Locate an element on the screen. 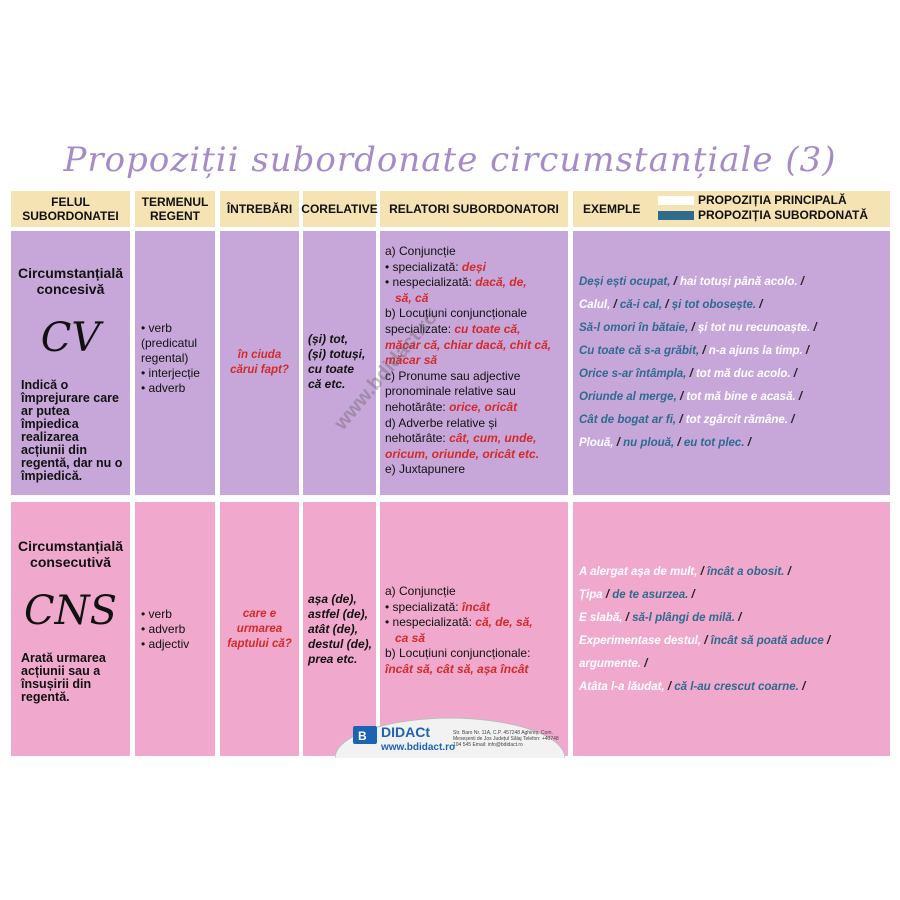 The width and height of the screenshot is (900, 900). example-clause: Țipa is located at coordinates (591, 595).